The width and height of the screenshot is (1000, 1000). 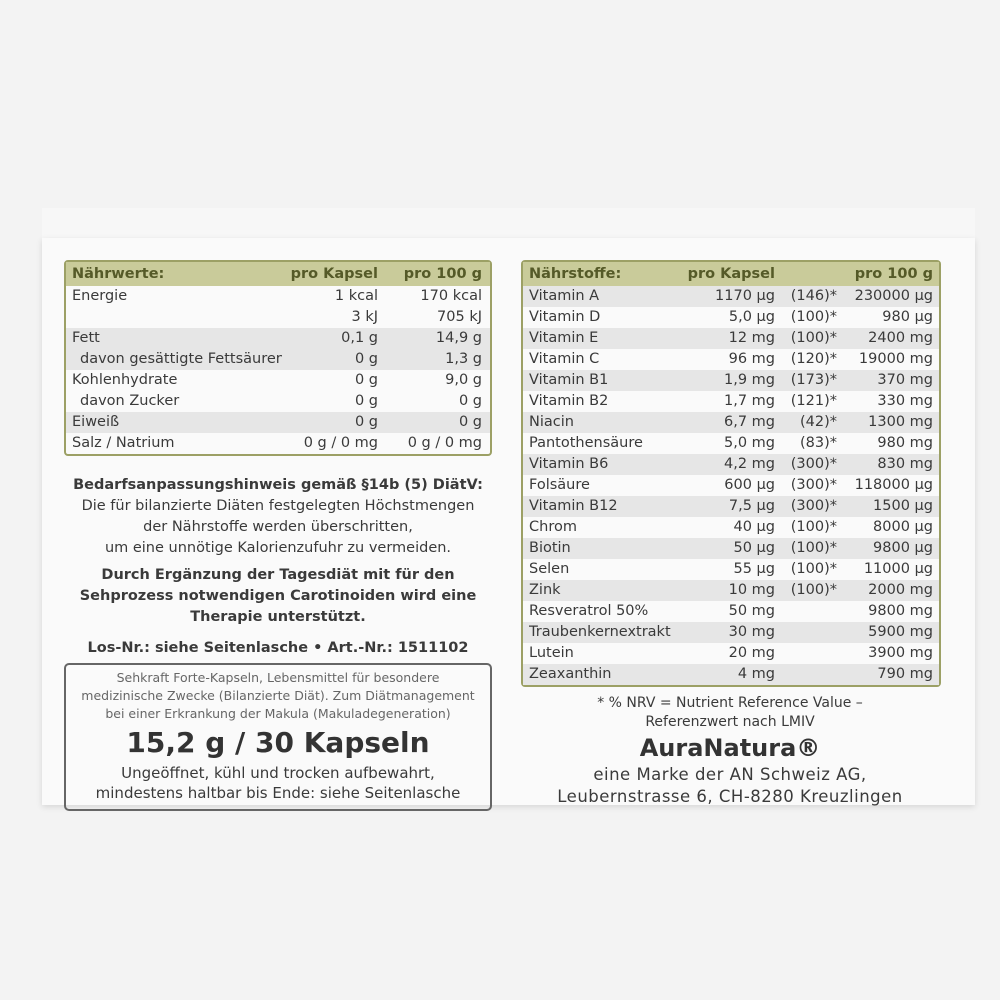 I want to click on name-cell: Vitamin E, so click(x=564, y=338).